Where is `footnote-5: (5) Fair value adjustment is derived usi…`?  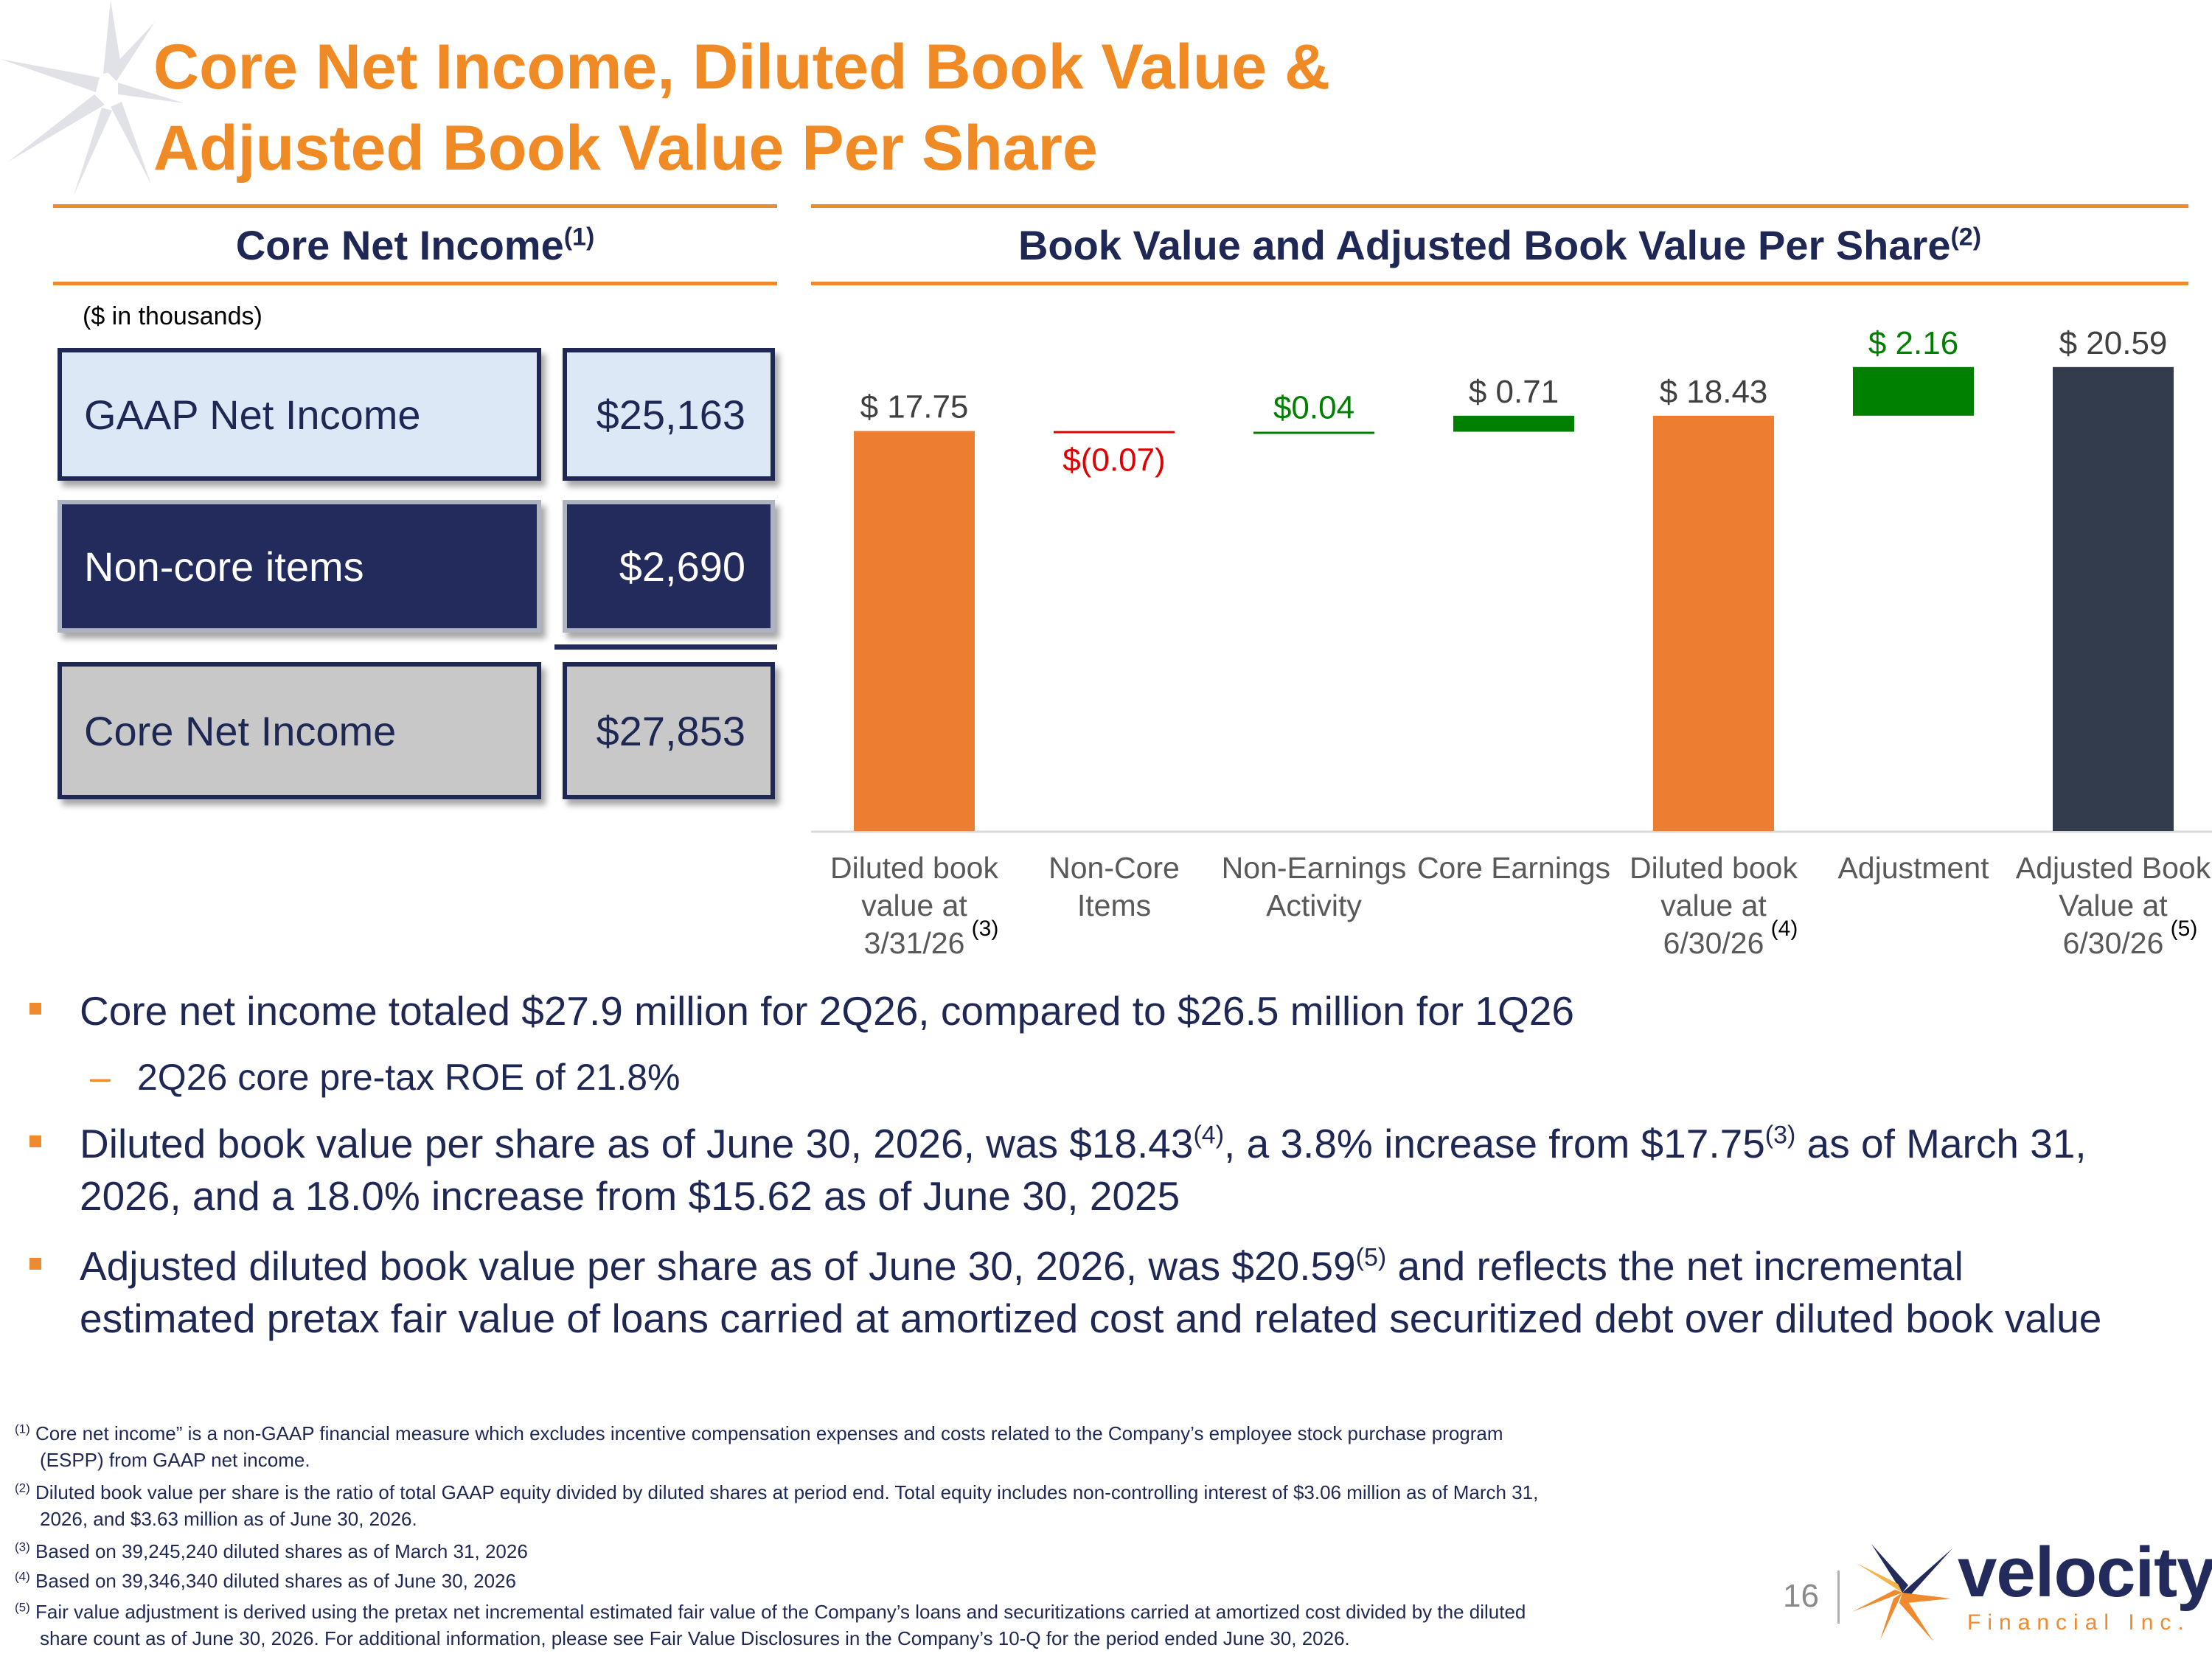 footnote-5: (5) Fair value adjustment is derived usi… is located at coordinates (770, 1624).